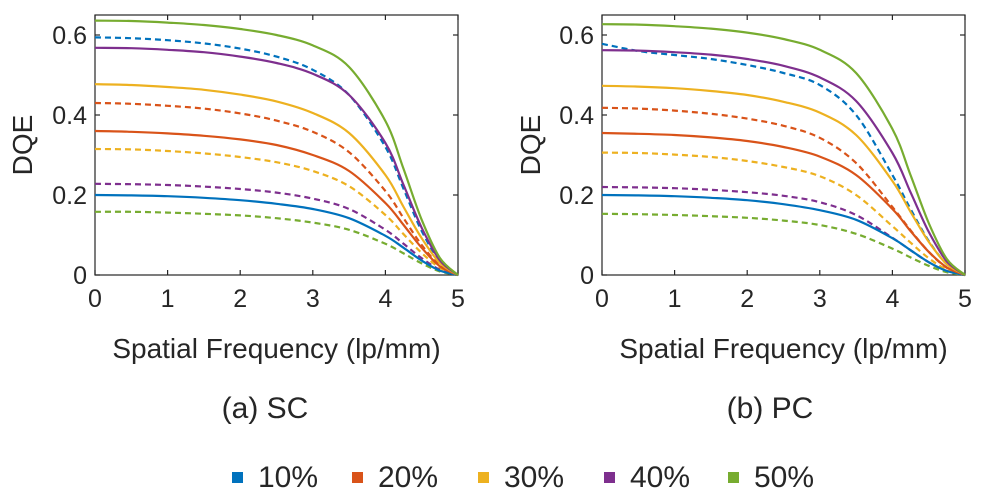 The width and height of the screenshot is (982, 502). Describe the element at coordinates (265, 408) in the screenshot. I see `panel-caption: (a) SC` at that location.